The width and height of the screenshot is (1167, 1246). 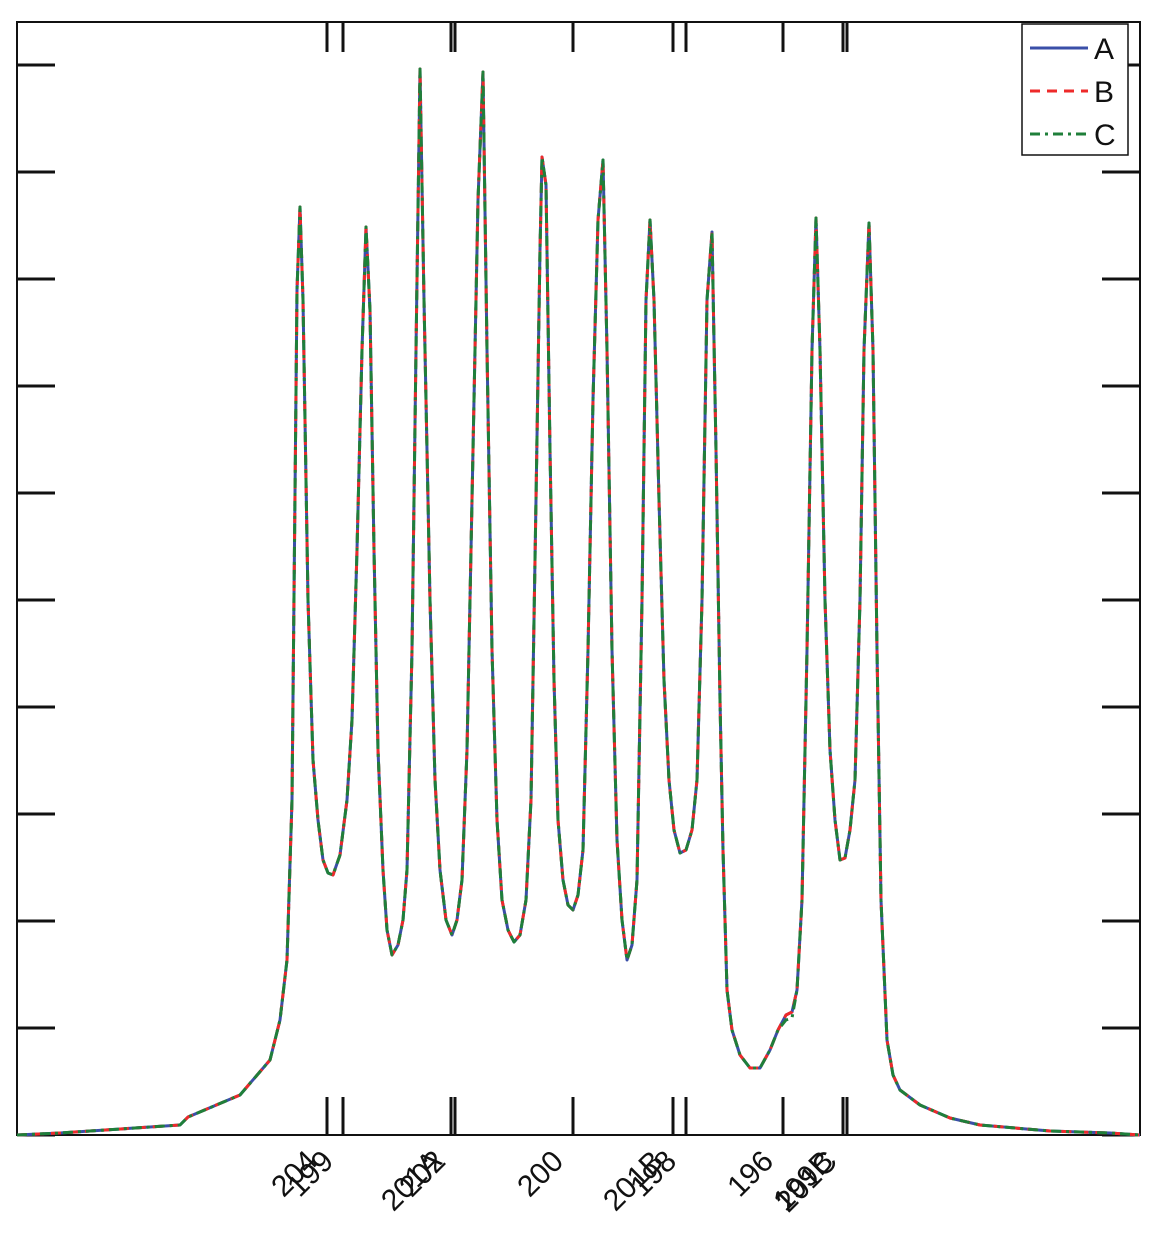 I want to click on legend-label: A, so click(x=1104, y=49).